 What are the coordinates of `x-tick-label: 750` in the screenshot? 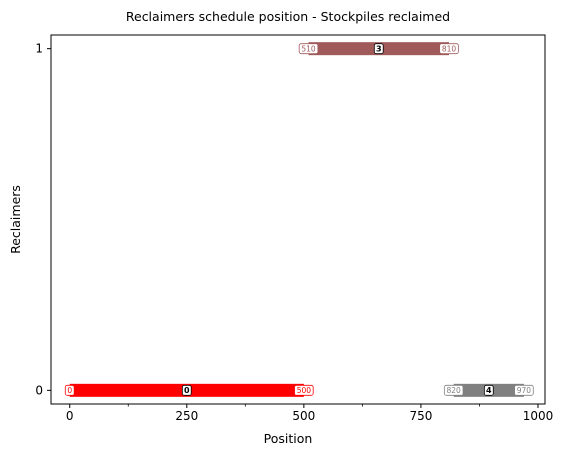 It's located at (420, 416).